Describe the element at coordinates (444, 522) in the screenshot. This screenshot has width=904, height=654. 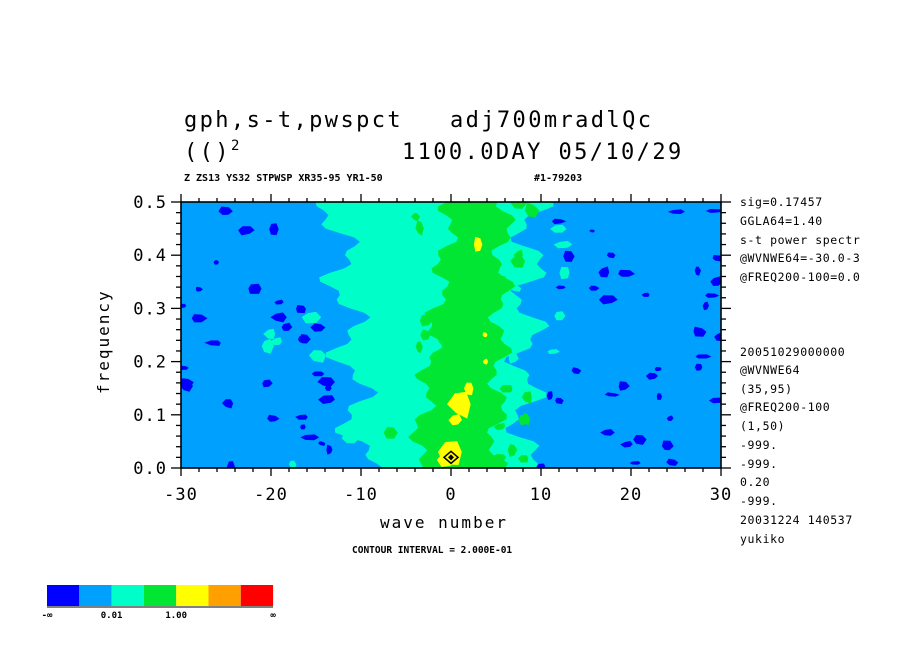
I see `x-axis-label: wave number` at that location.